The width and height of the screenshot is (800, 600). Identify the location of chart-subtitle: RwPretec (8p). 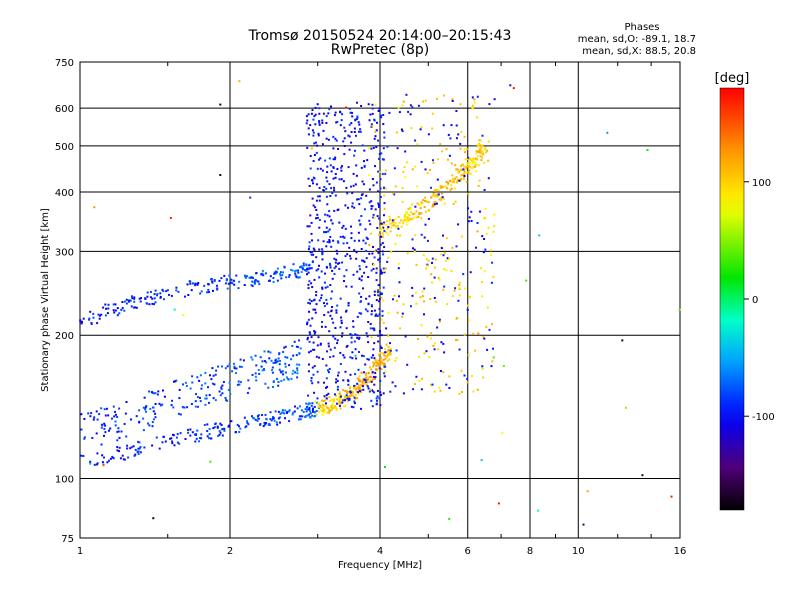
(380, 50).